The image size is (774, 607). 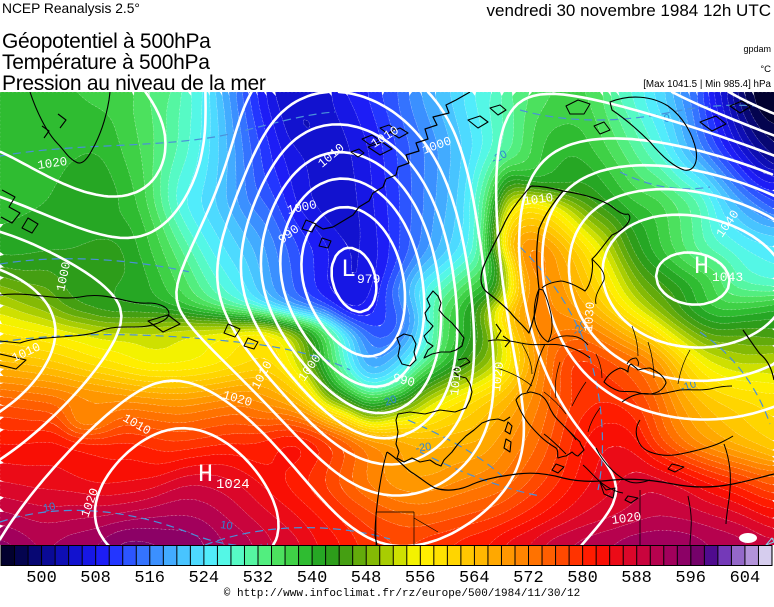 What do you see at coordinates (233, 485) in the screenshot?
I see `svg-text: 1024` at bounding box center [233, 485].